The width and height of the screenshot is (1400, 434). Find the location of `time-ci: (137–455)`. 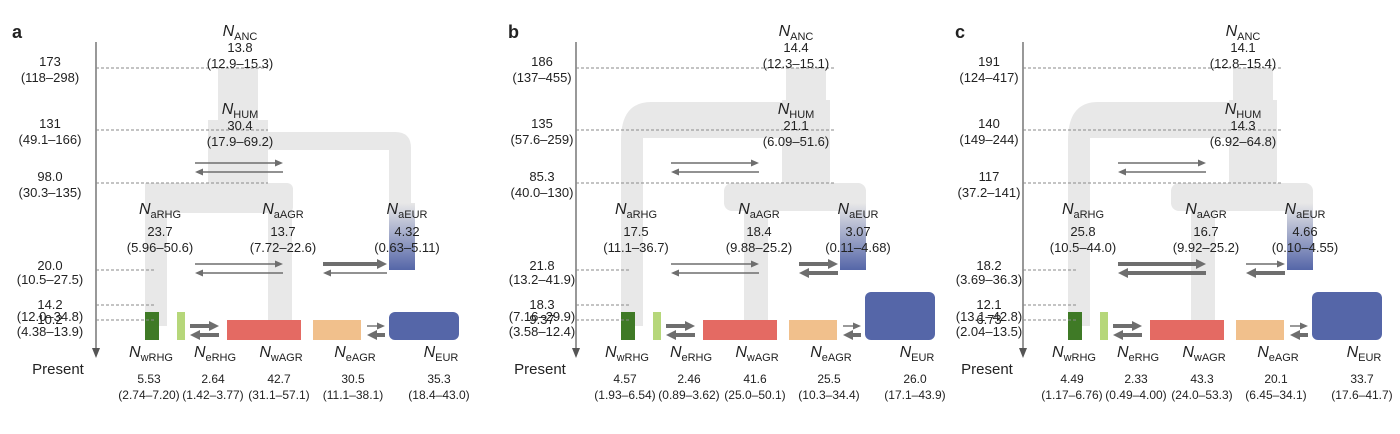

time-ci: (137–455) is located at coordinates (541, 77).